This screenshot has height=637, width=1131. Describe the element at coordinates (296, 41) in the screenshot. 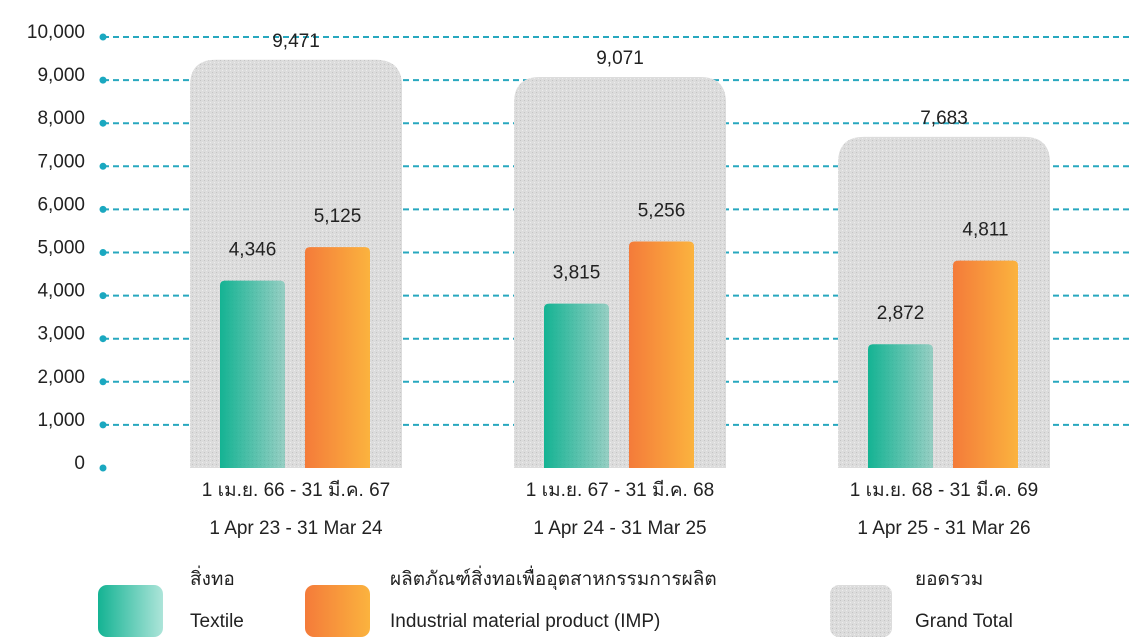

I see `value-label: 9,471` at that location.